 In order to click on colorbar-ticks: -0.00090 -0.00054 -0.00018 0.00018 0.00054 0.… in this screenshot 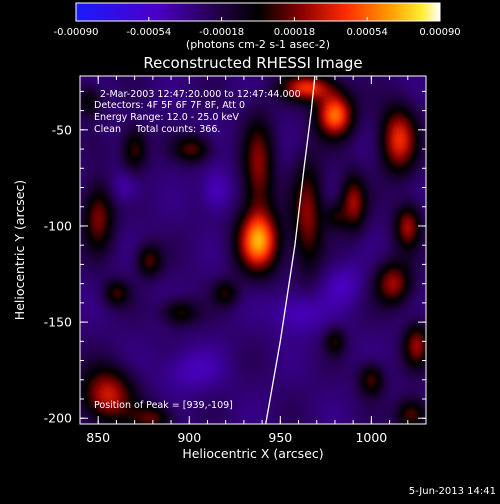, I will do `click(257, 27)`.